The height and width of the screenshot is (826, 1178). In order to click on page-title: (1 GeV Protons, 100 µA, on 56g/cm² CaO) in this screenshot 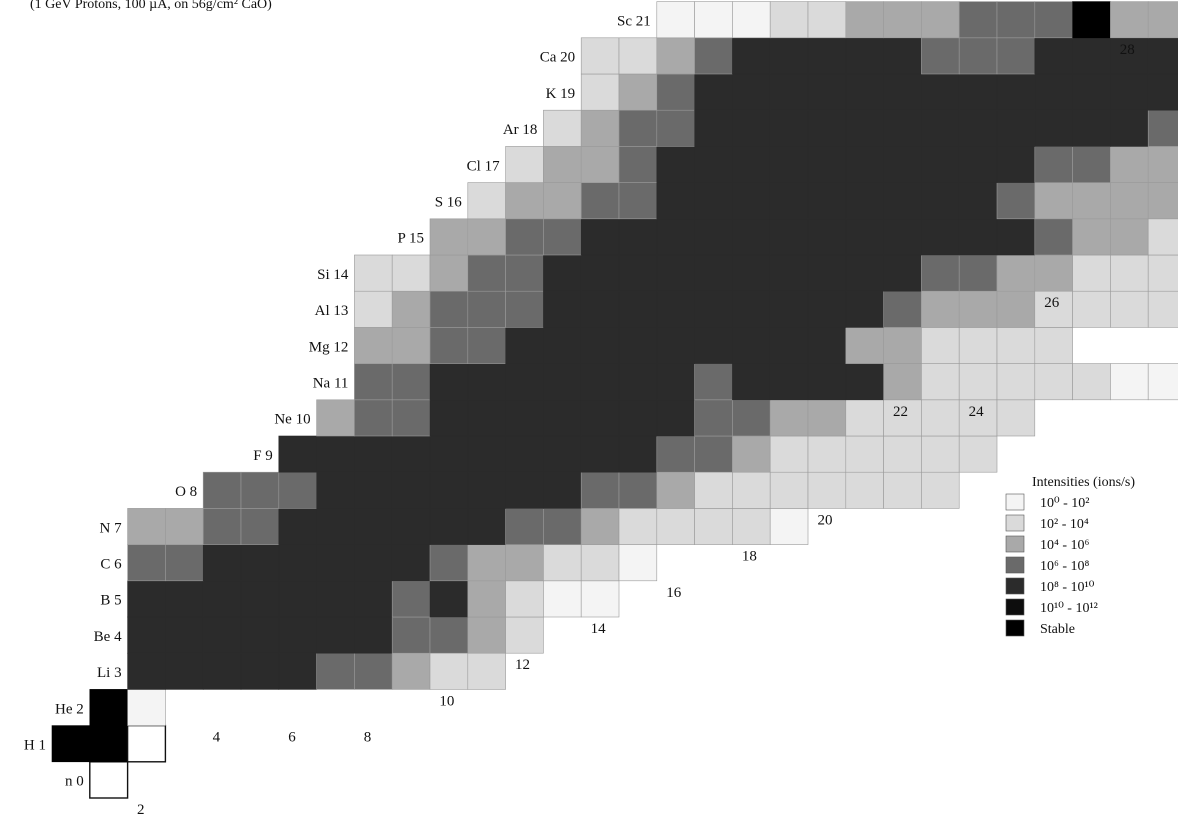, I will do `click(151, 6)`.